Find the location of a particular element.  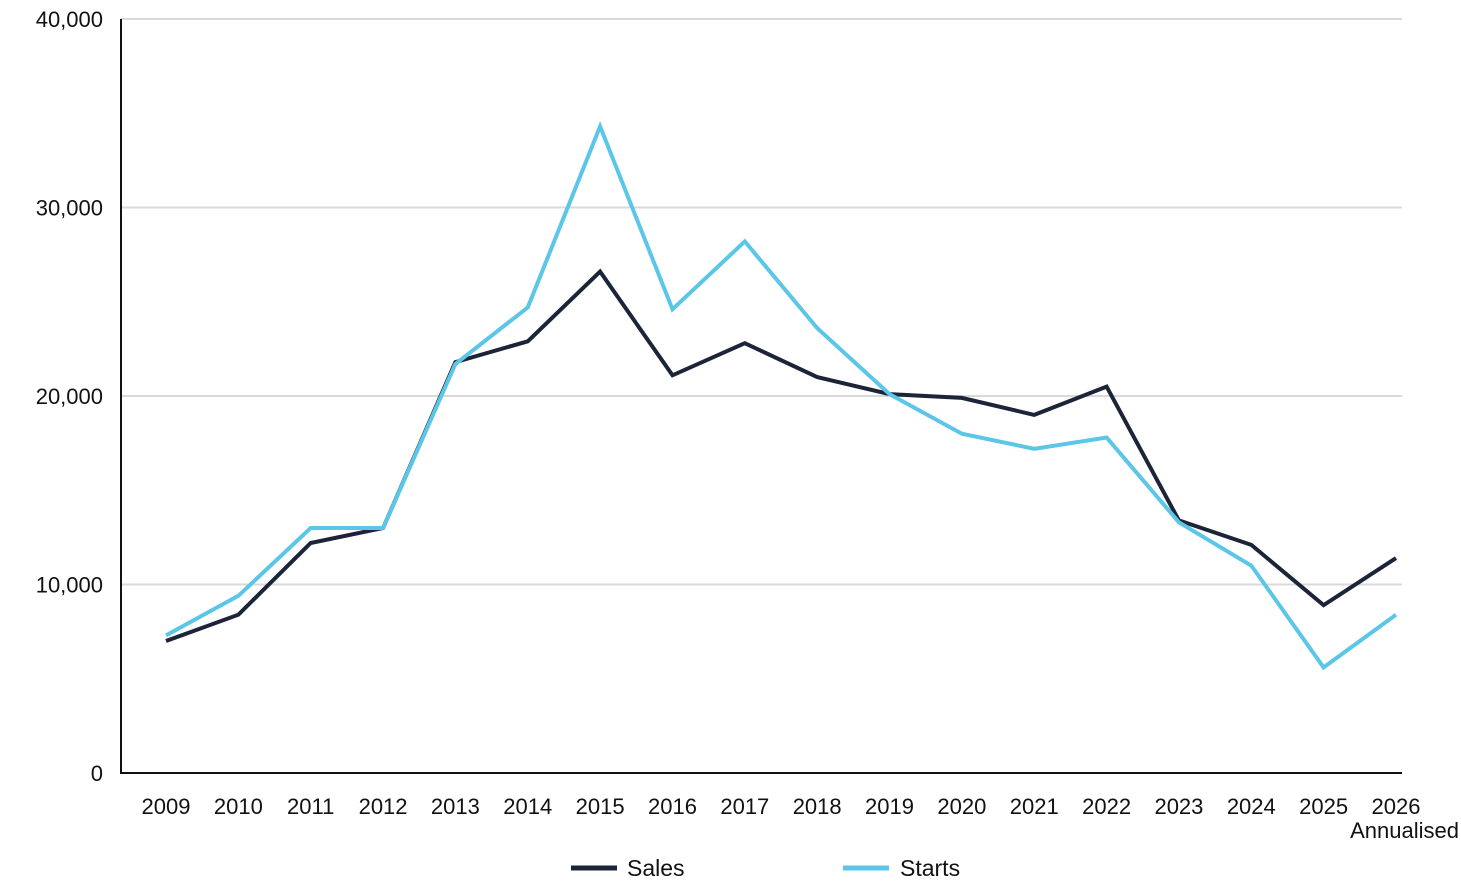

y-tick-label: 20,000 is located at coordinates (69, 396).